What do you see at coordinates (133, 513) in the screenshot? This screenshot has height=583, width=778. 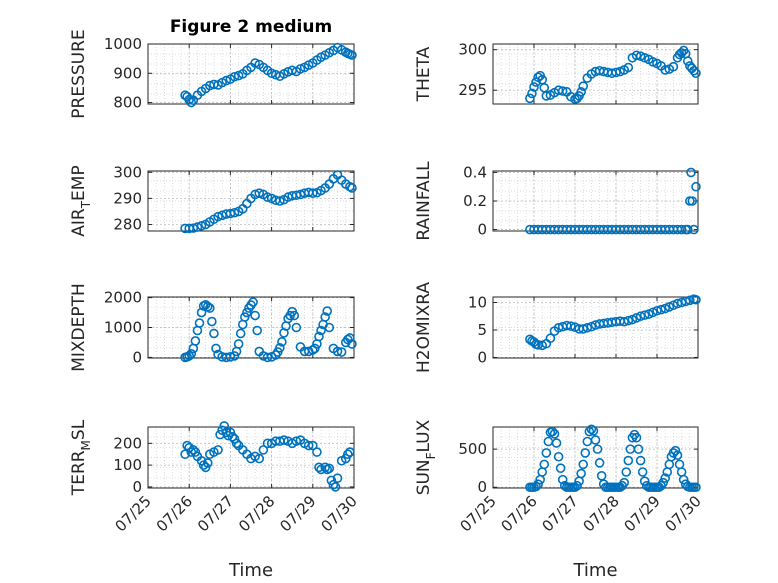 I see `x-tick-label: 07/25` at bounding box center [133, 513].